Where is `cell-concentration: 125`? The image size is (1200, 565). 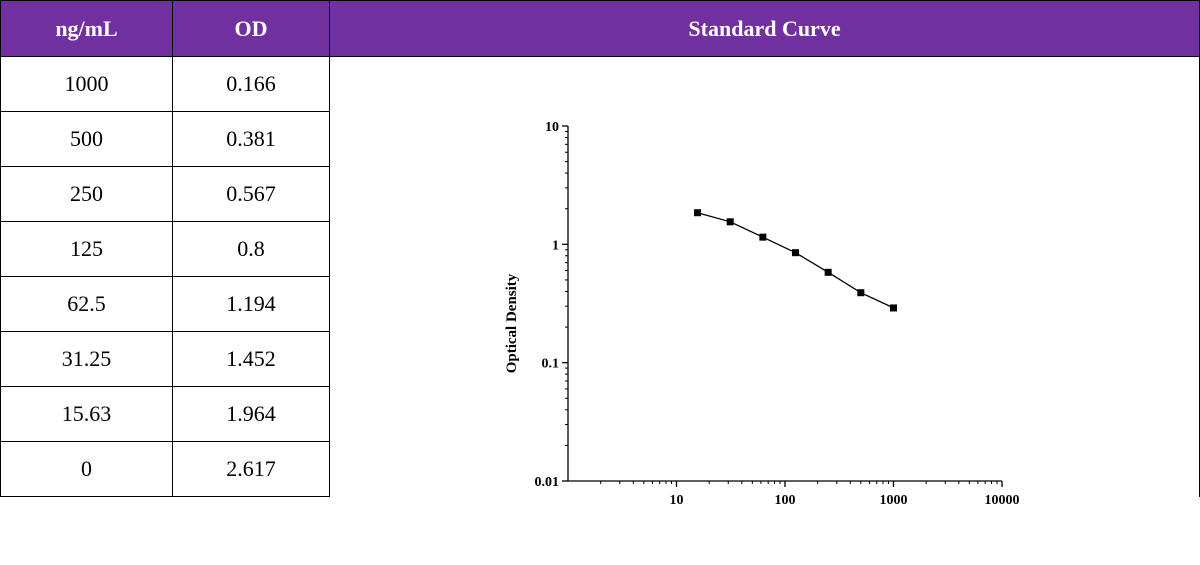
cell-concentration: 125 is located at coordinates (86, 249).